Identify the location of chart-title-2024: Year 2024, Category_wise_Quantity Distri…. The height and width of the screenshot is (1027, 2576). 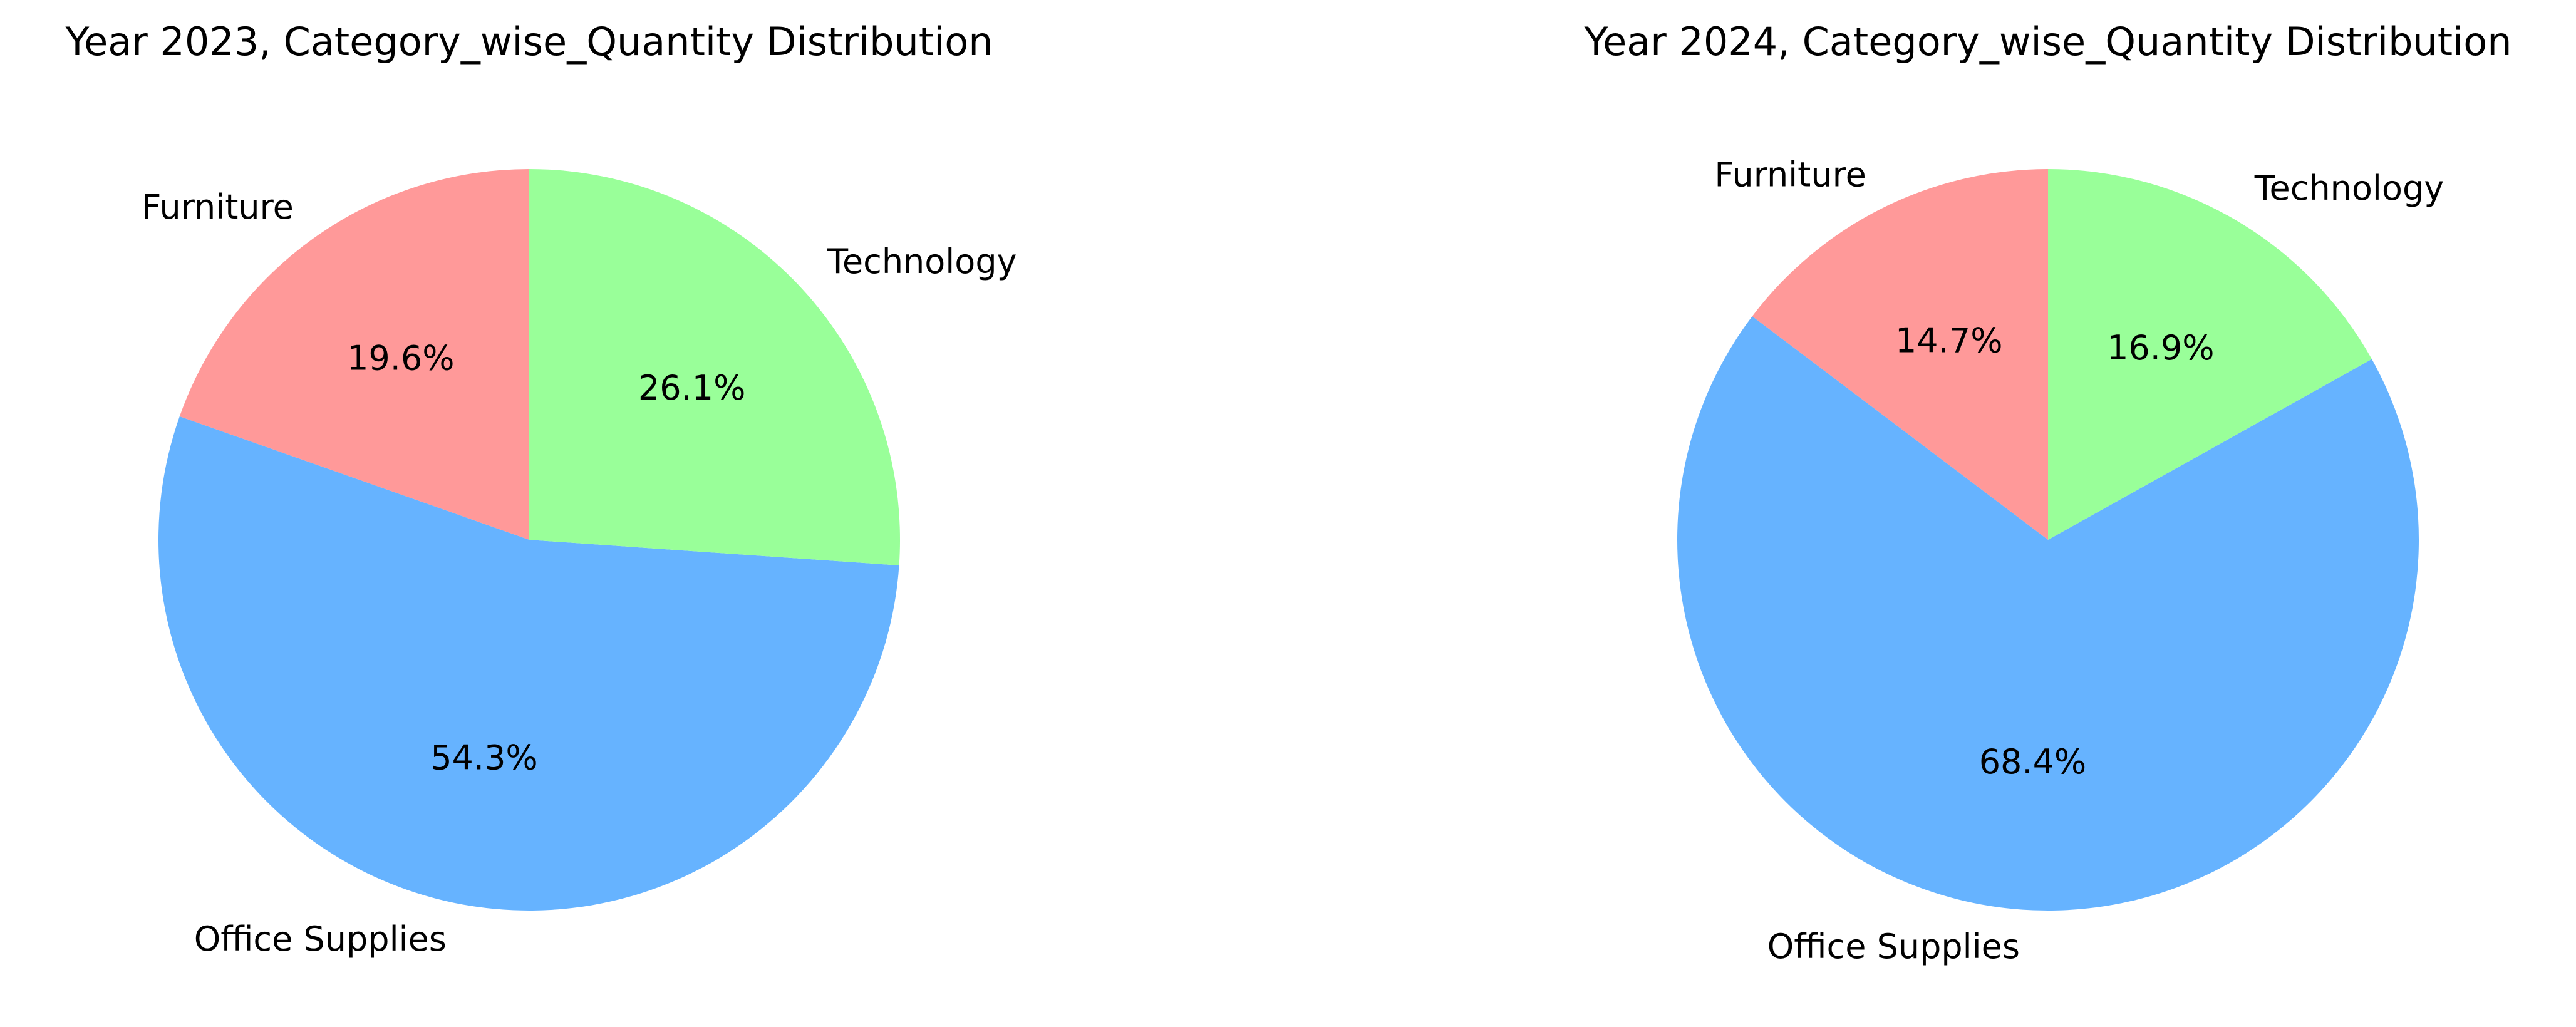
(2047, 42).